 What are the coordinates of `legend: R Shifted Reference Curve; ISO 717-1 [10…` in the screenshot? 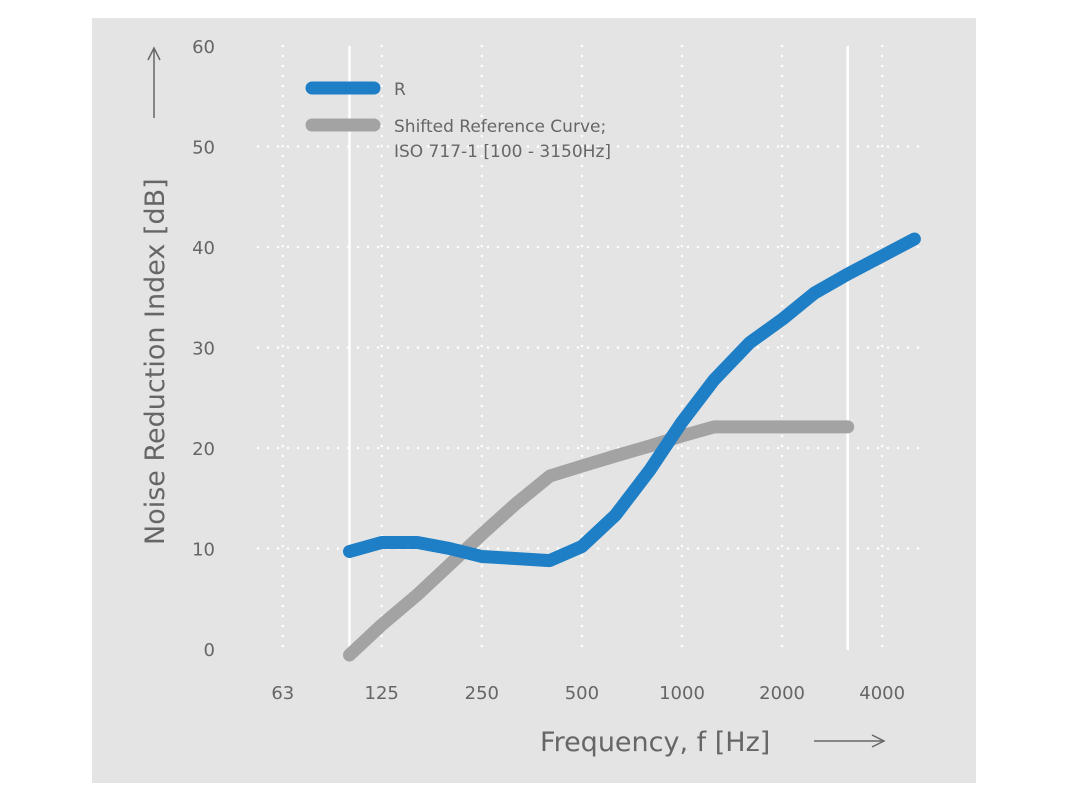 It's located at (458, 121).